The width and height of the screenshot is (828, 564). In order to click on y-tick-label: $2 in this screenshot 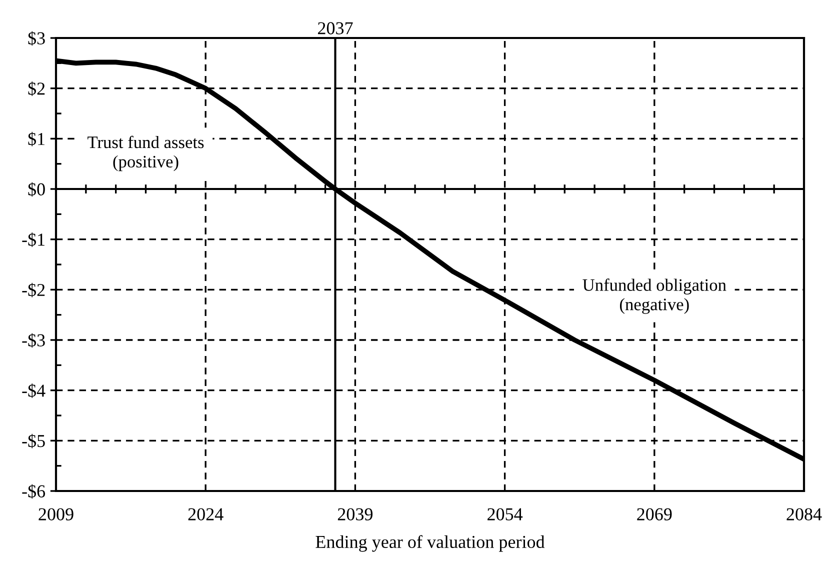, I will do `click(36, 89)`.